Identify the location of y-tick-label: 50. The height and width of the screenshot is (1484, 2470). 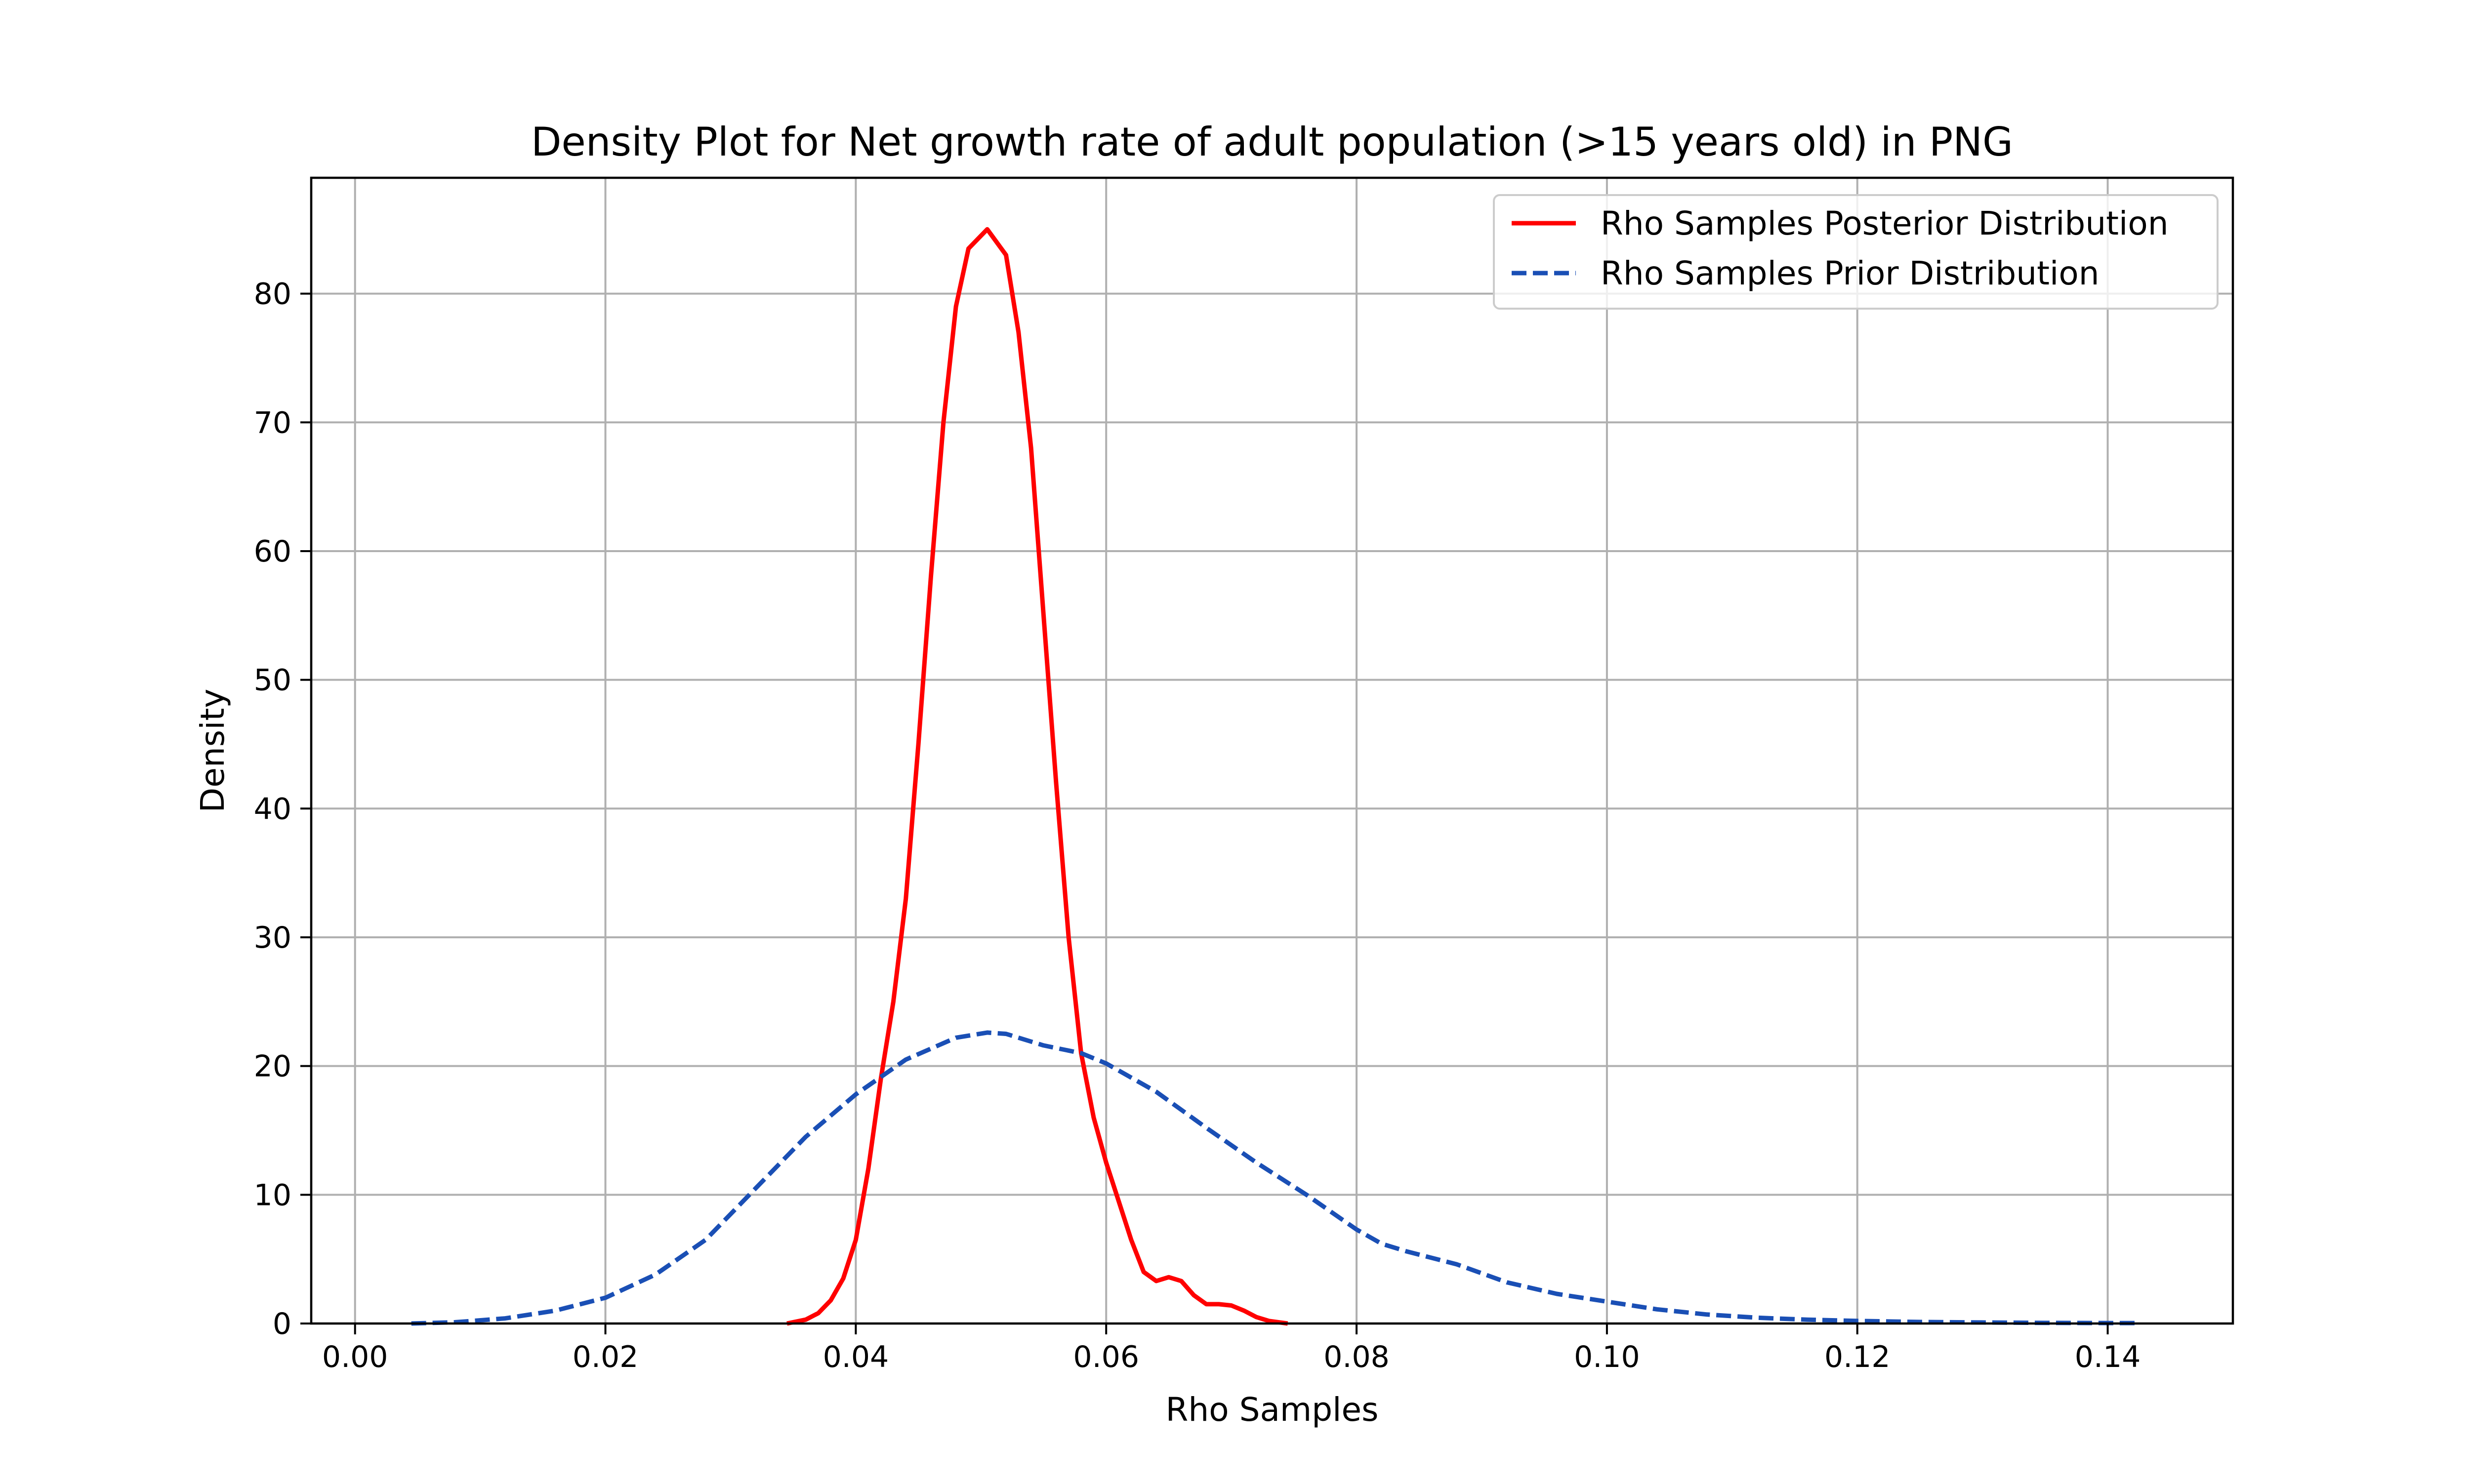
(272, 681).